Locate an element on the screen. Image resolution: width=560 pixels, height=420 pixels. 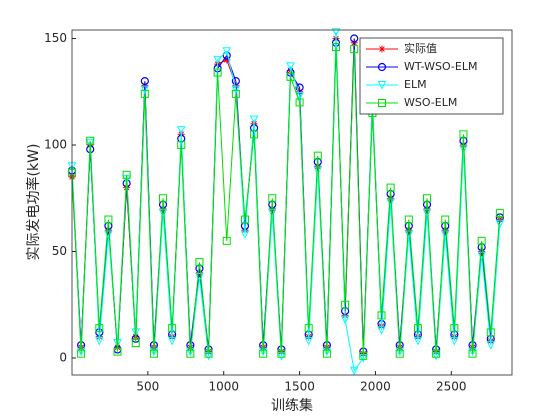
x-tick-label: 2500 is located at coordinates (451, 387).